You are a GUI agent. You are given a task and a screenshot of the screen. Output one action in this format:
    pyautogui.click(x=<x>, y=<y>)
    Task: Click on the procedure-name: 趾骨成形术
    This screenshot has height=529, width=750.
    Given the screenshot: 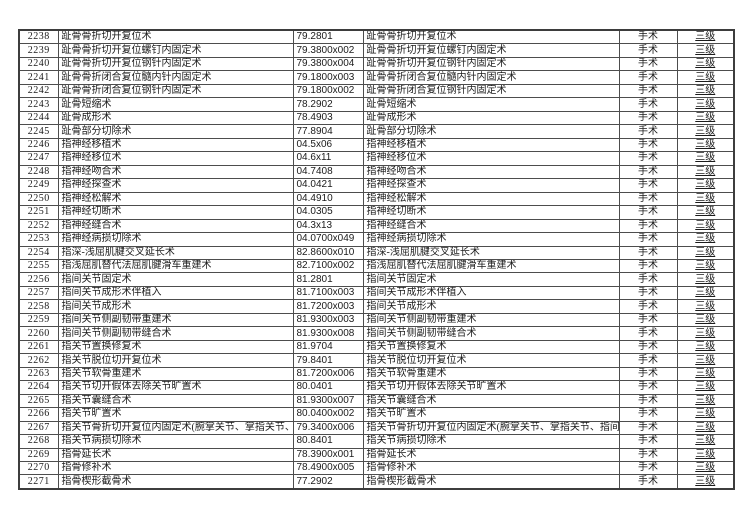 What is the action you would take?
    pyautogui.click(x=175, y=118)
    